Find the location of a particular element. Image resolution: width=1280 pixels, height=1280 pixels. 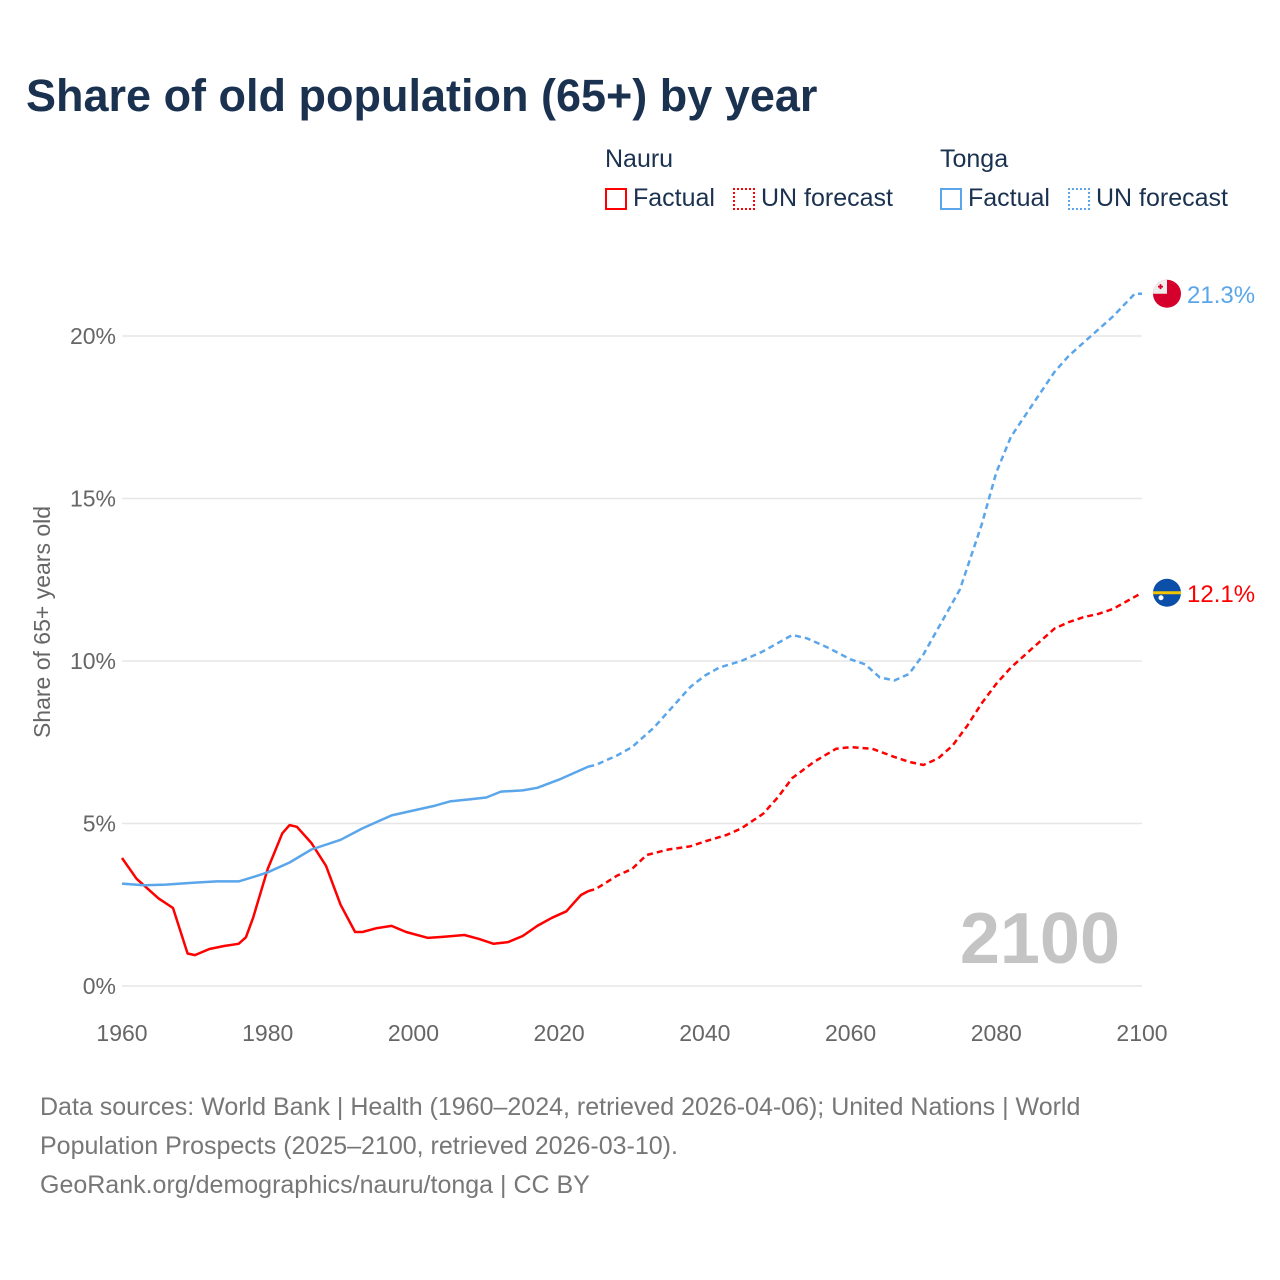

x-tick-label: 1960 is located at coordinates (121, 1033).